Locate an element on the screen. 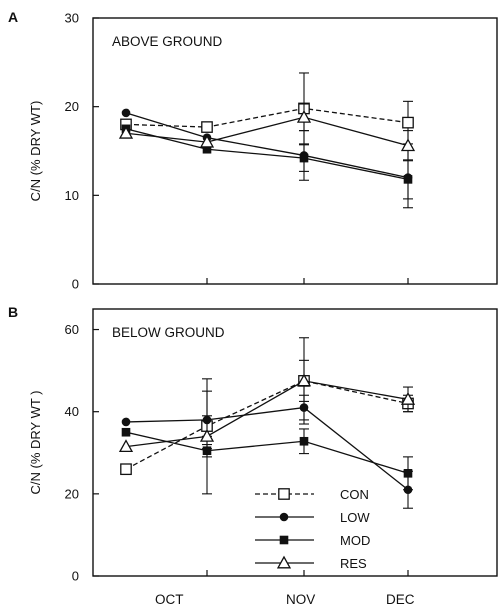  y-tick-label: 40 is located at coordinates (72, 411).